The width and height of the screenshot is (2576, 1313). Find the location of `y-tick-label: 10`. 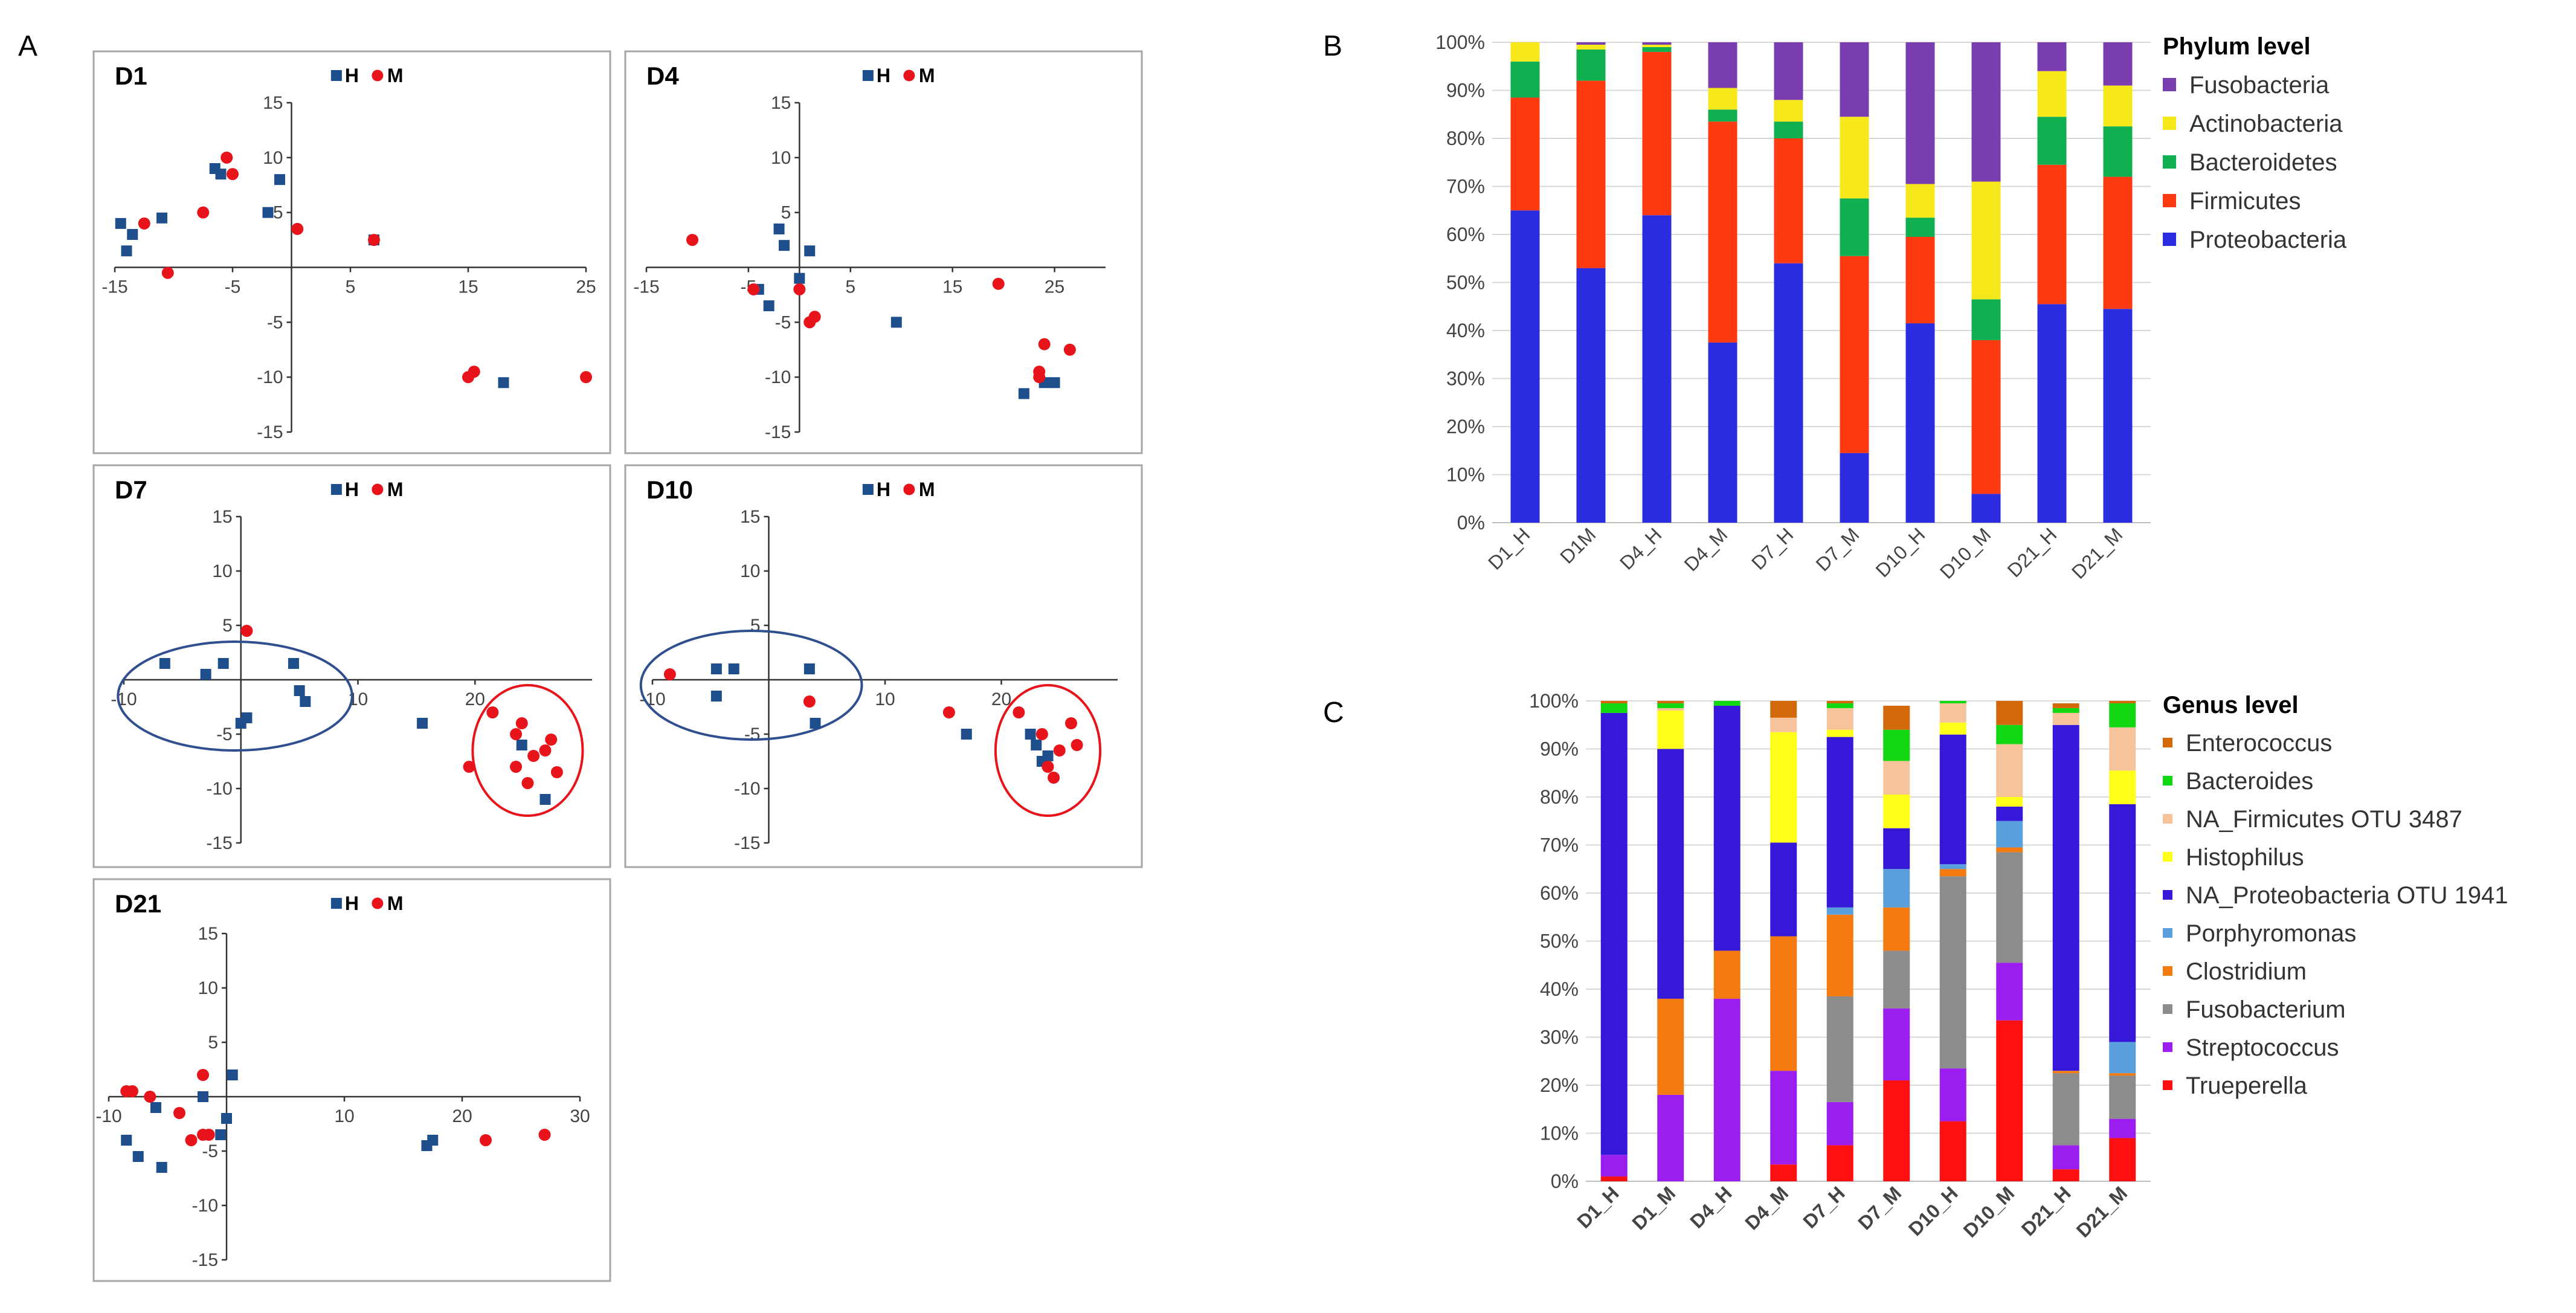

y-tick-label: 10 is located at coordinates (781, 158).